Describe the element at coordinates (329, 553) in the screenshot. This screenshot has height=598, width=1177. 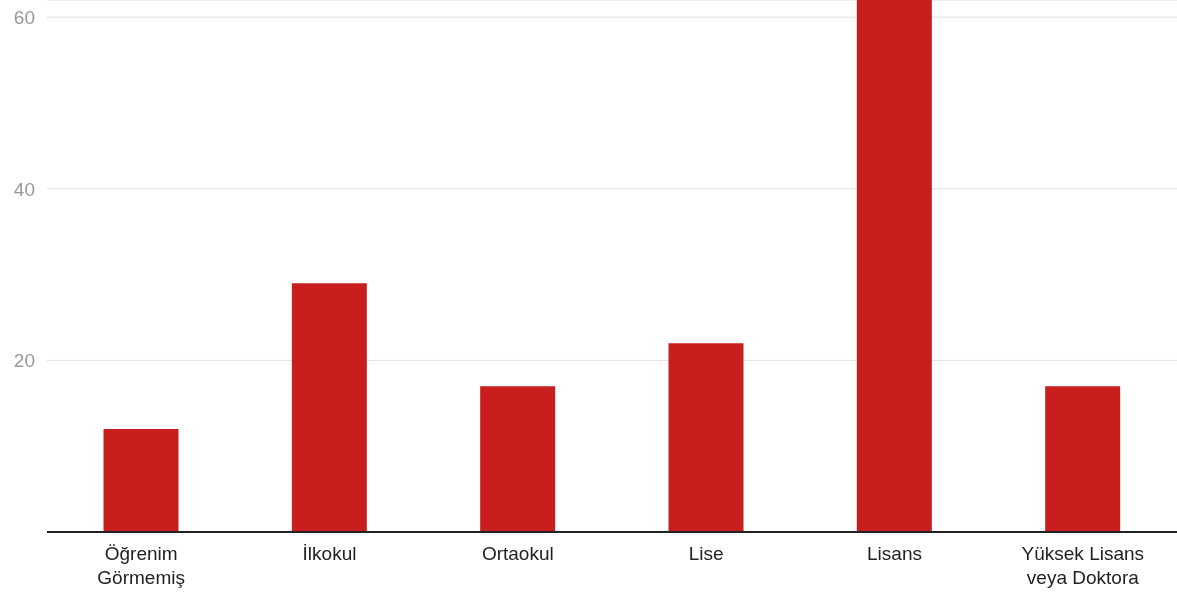
I see `x-tick-label: İlkokul` at that location.